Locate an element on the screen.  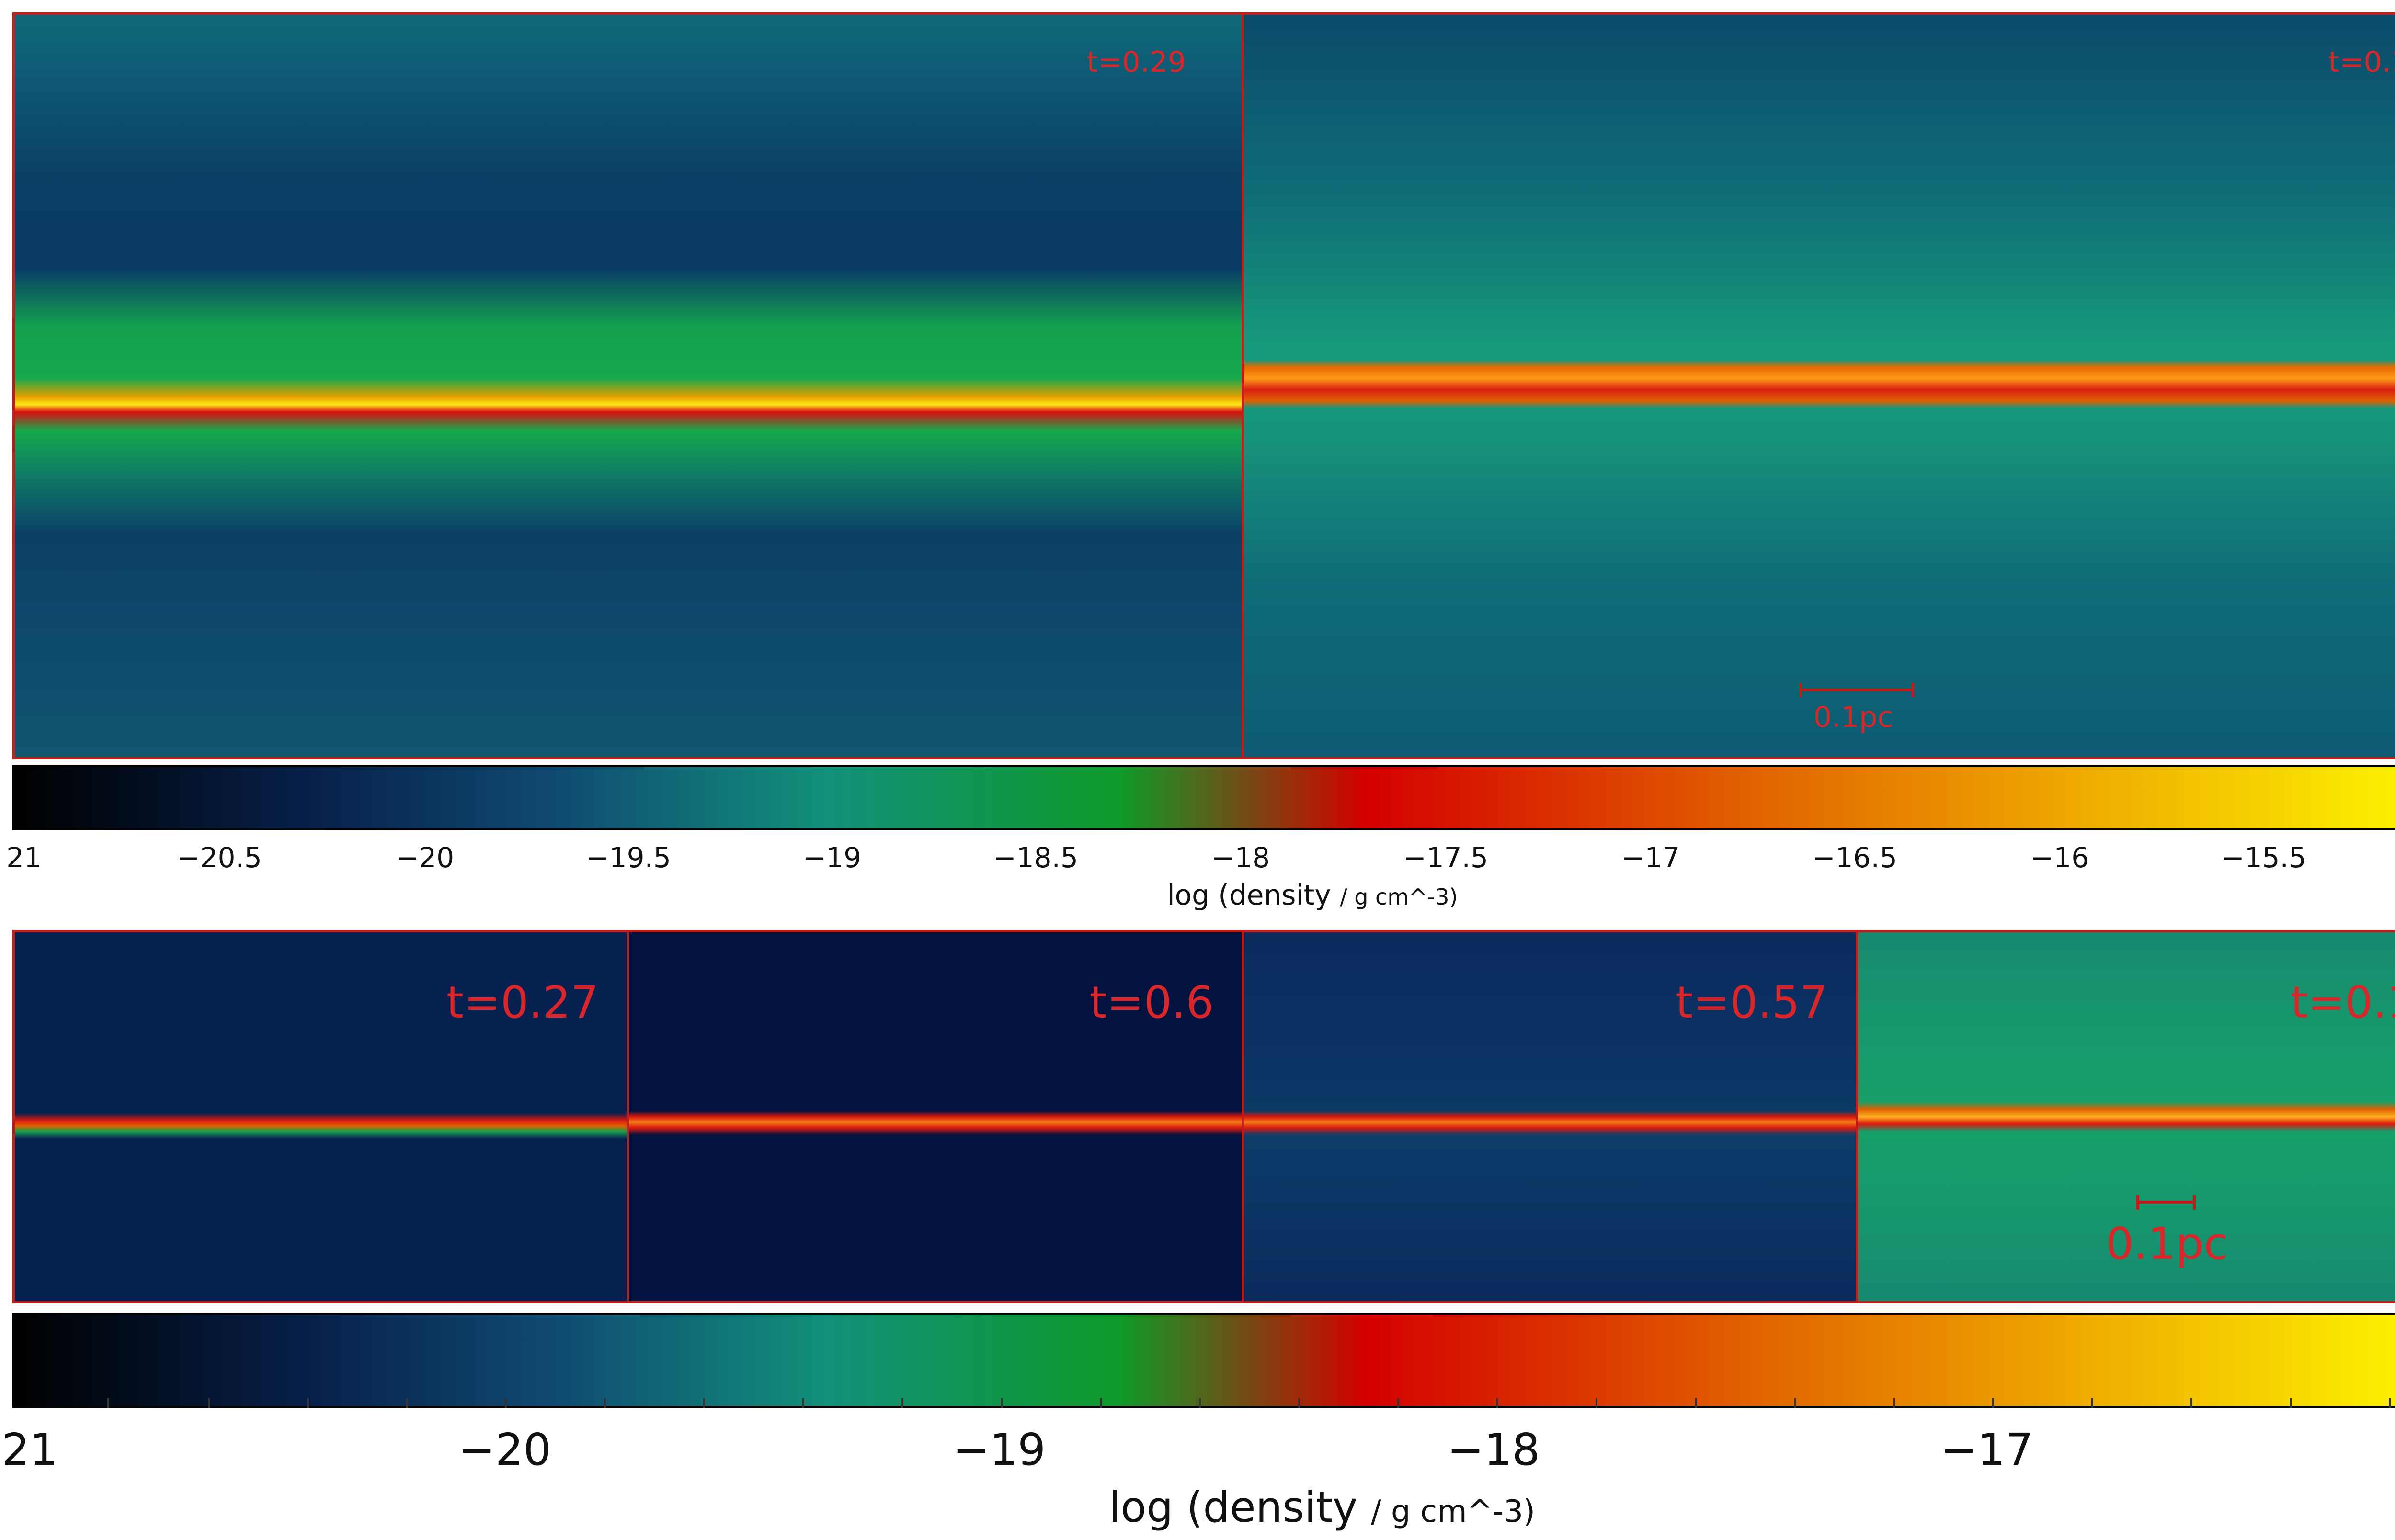
tick-label: −20.5 is located at coordinates (219, 857).